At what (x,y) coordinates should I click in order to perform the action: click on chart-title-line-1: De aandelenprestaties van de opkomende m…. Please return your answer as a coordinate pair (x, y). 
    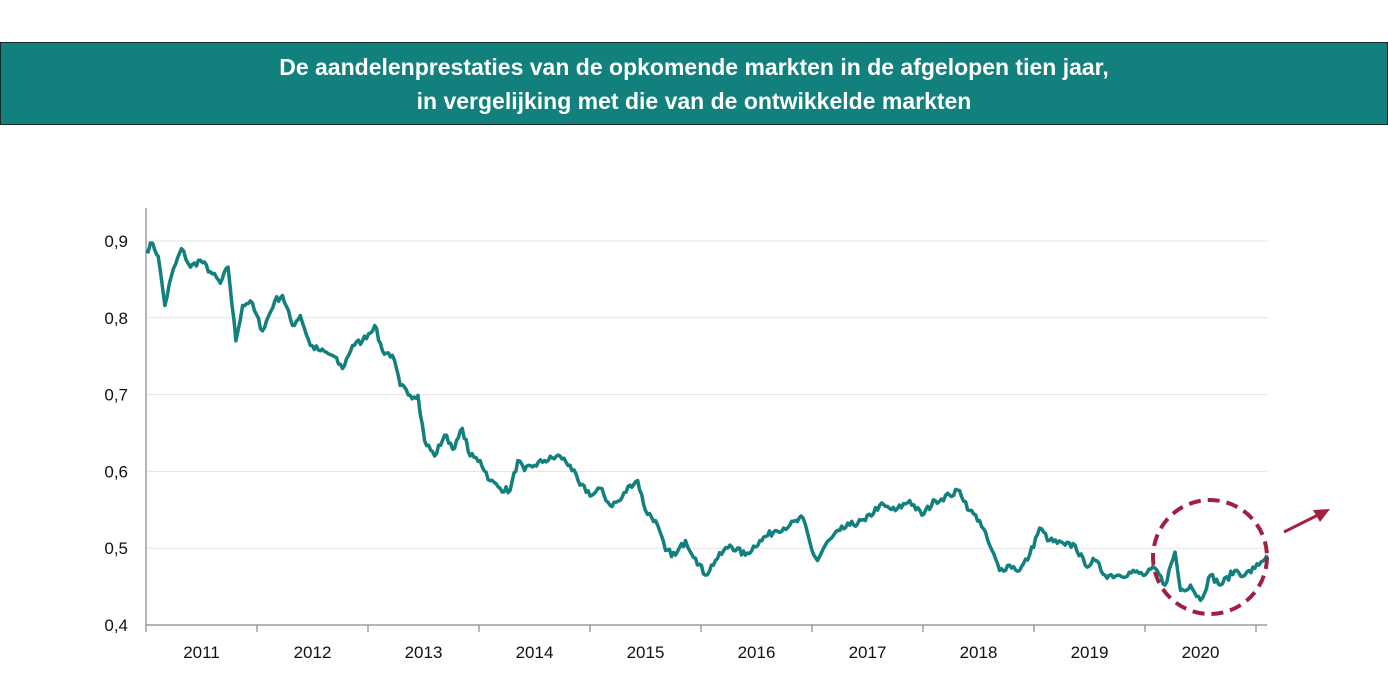
    Looking at the image, I should click on (694, 66).